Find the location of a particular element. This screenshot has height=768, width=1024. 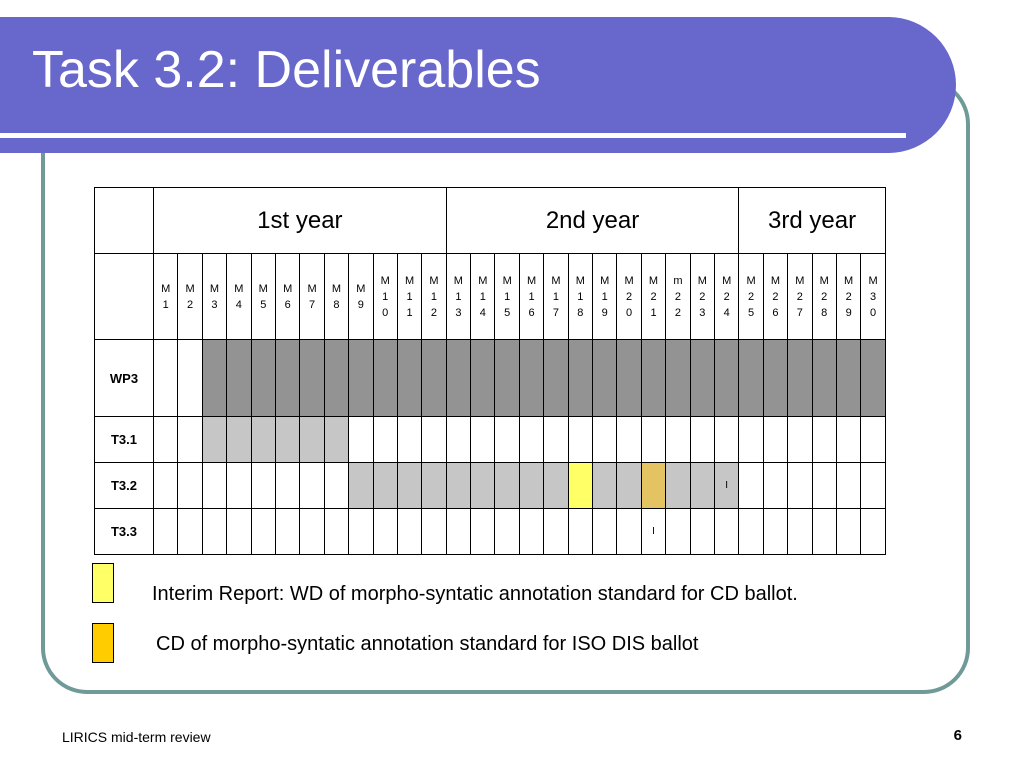

row-label: T3.3 is located at coordinates (124, 531).